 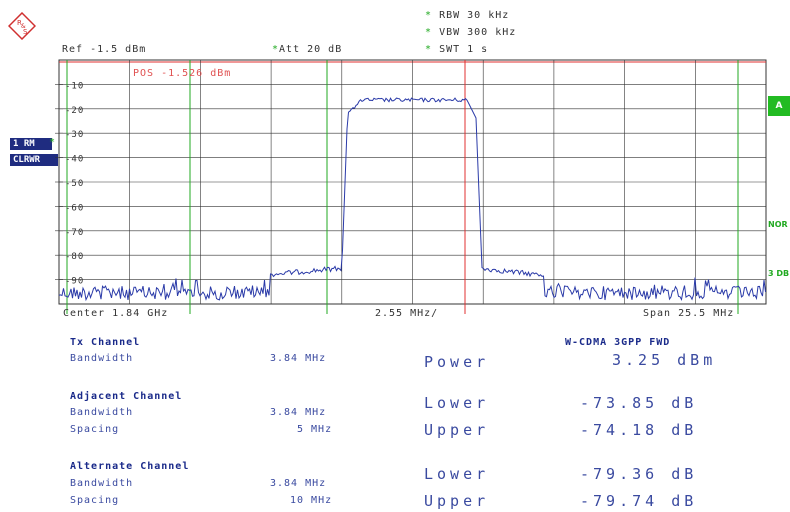 I want to click on power-label: Power, so click(x=457, y=362).